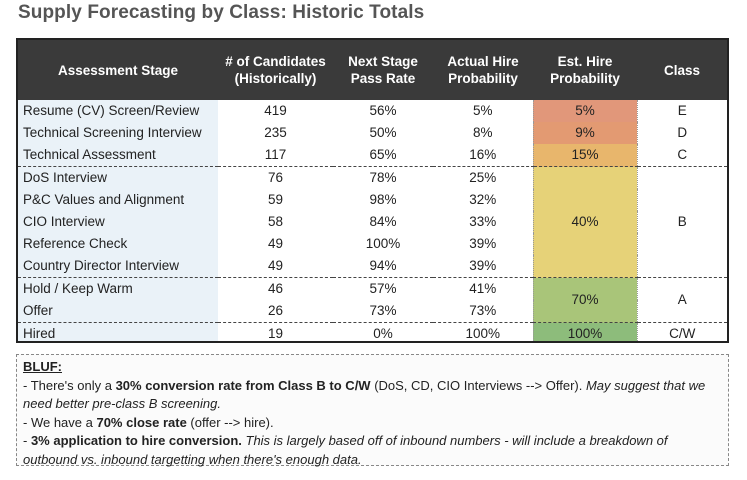 Image resolution: width=747 pixels, height=480 pixels. I want to click on bluf-text: (offer --> hire)., so click(230, 422).